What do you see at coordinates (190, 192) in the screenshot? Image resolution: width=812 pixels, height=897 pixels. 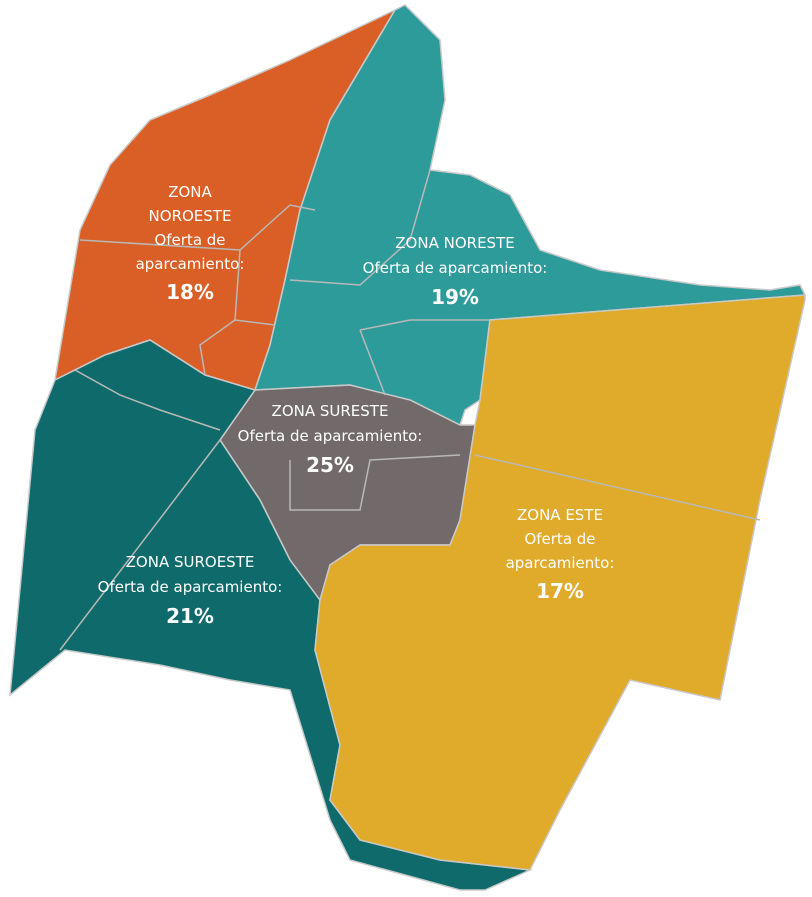 I see `zone-label: ZONA` at bounding box center [190, 192].